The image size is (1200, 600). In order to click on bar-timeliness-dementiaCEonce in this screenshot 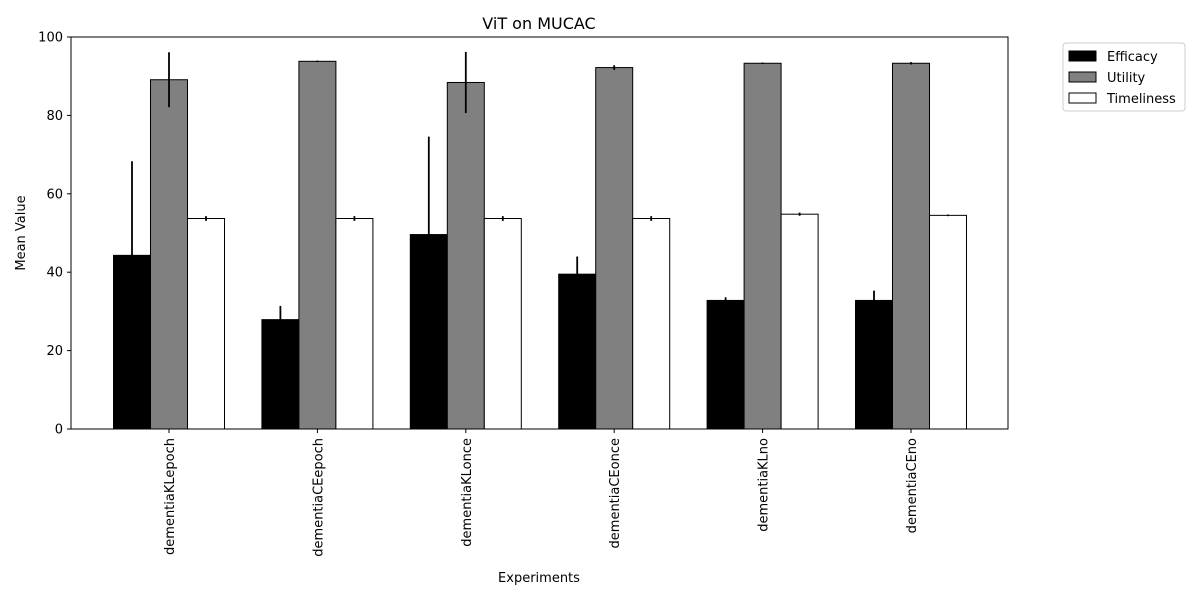, I will do `click(651, 323)`.